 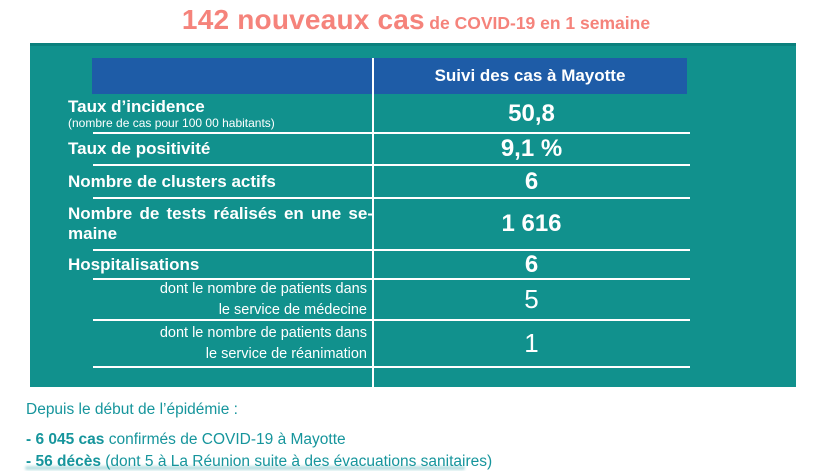 I want to click on table-row-clusters: Nombre de clusters actifs 6, so click(x=379, y=182).